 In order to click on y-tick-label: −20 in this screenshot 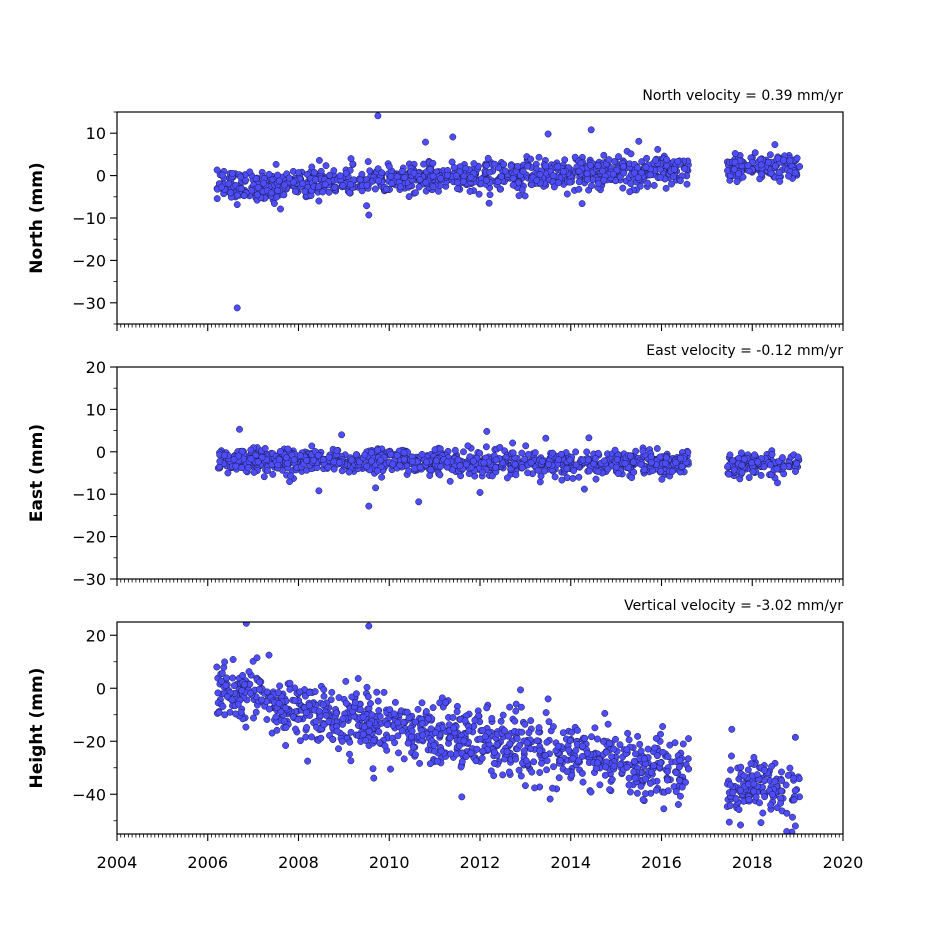, I will do `click(89, 260)`.